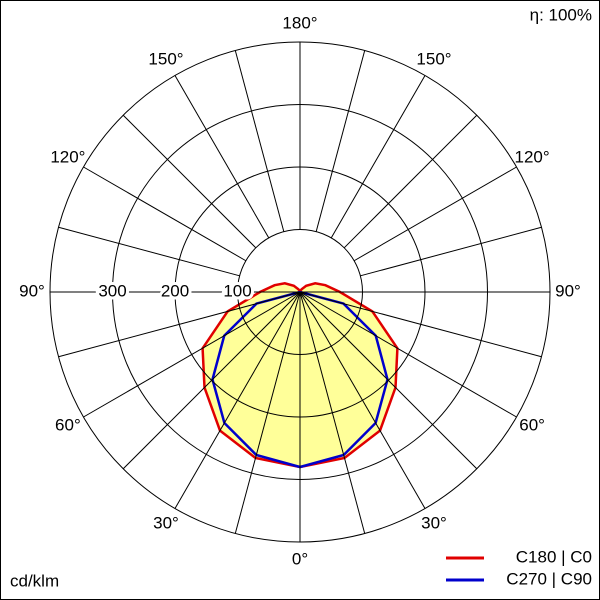  What do you see at coordinates (175, 290) in the screenshot?
I see `r-tick-label: 200` at bounding box center [175, 290].